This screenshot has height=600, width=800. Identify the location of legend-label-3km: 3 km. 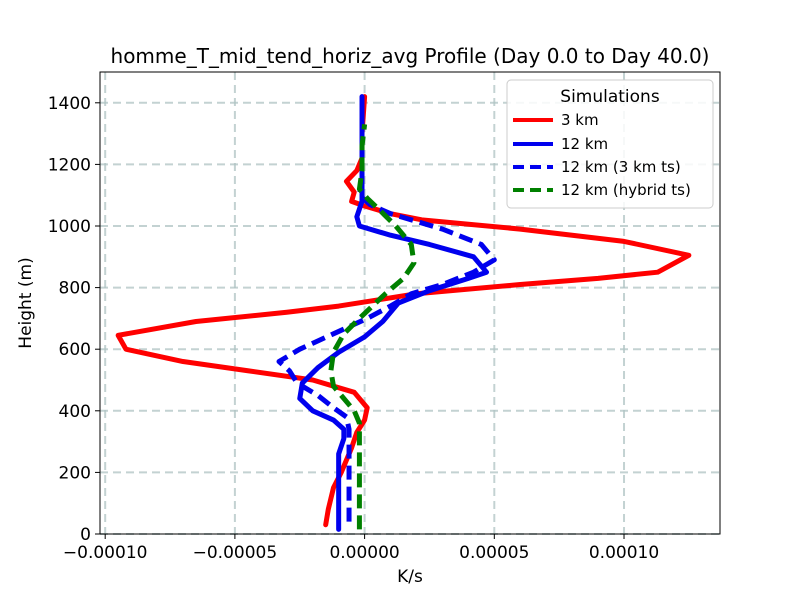
(580, 120).